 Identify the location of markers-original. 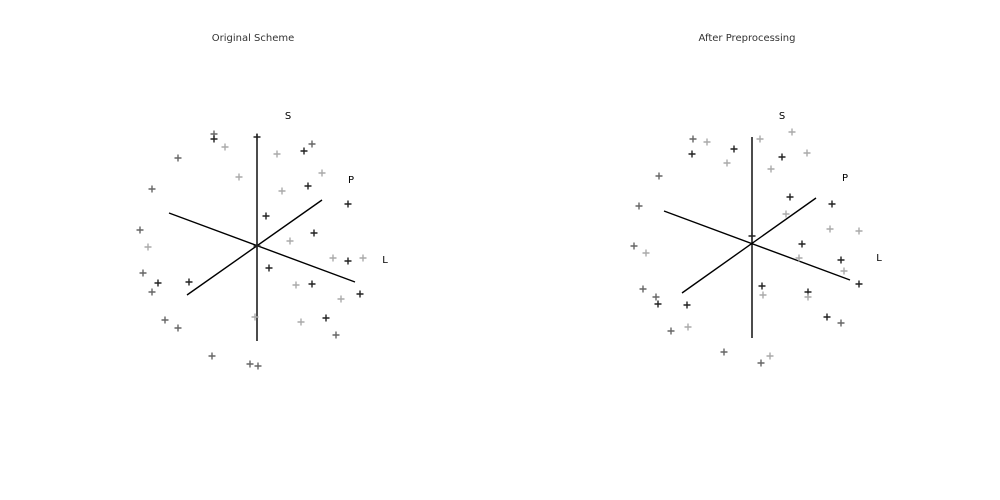
(251, 250).